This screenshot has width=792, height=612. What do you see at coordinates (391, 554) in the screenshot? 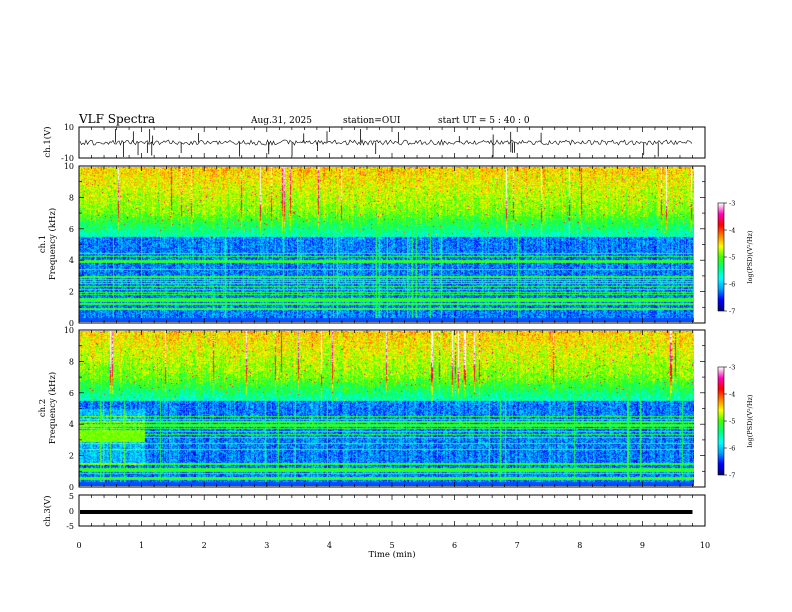
I see `time-axis-label: Time (min)` at bounding box center [391, 554].